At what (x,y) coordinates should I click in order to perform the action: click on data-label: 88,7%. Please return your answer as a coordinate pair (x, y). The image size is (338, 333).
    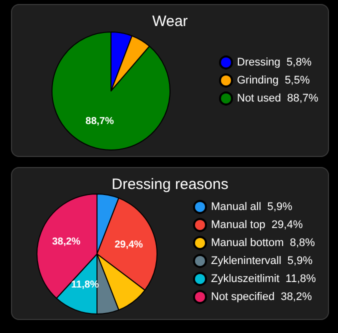
    Looking at the image, I should click on (100, 121).